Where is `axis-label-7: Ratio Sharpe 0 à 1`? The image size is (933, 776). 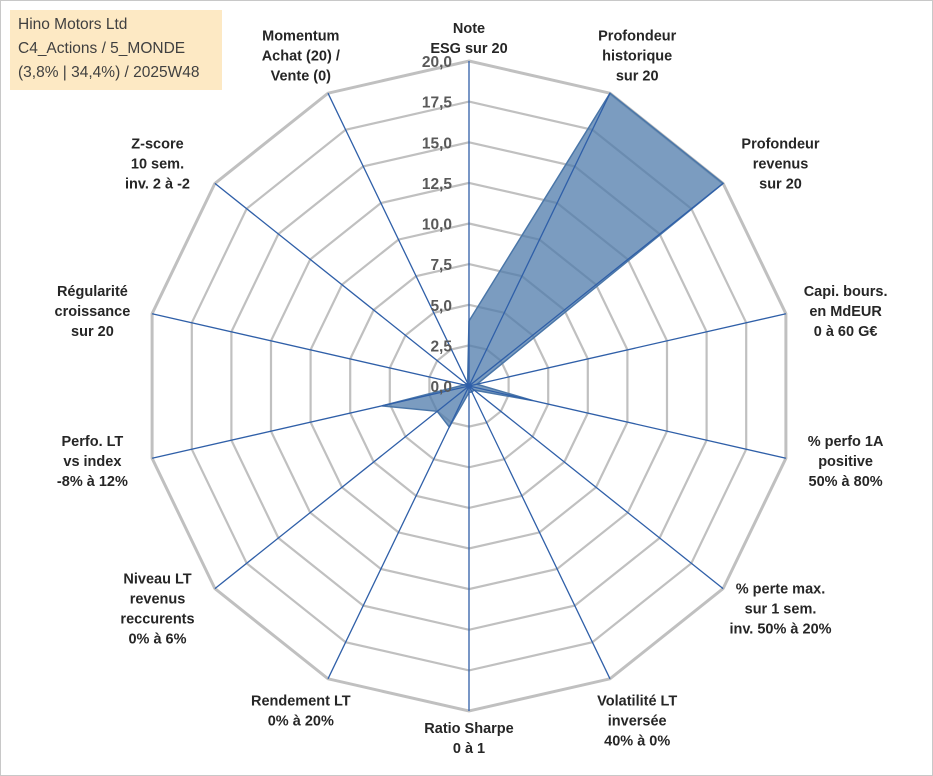
axis-label-7: Ratio Sharpe 0 à 1 is located at coordinates (468, 739).